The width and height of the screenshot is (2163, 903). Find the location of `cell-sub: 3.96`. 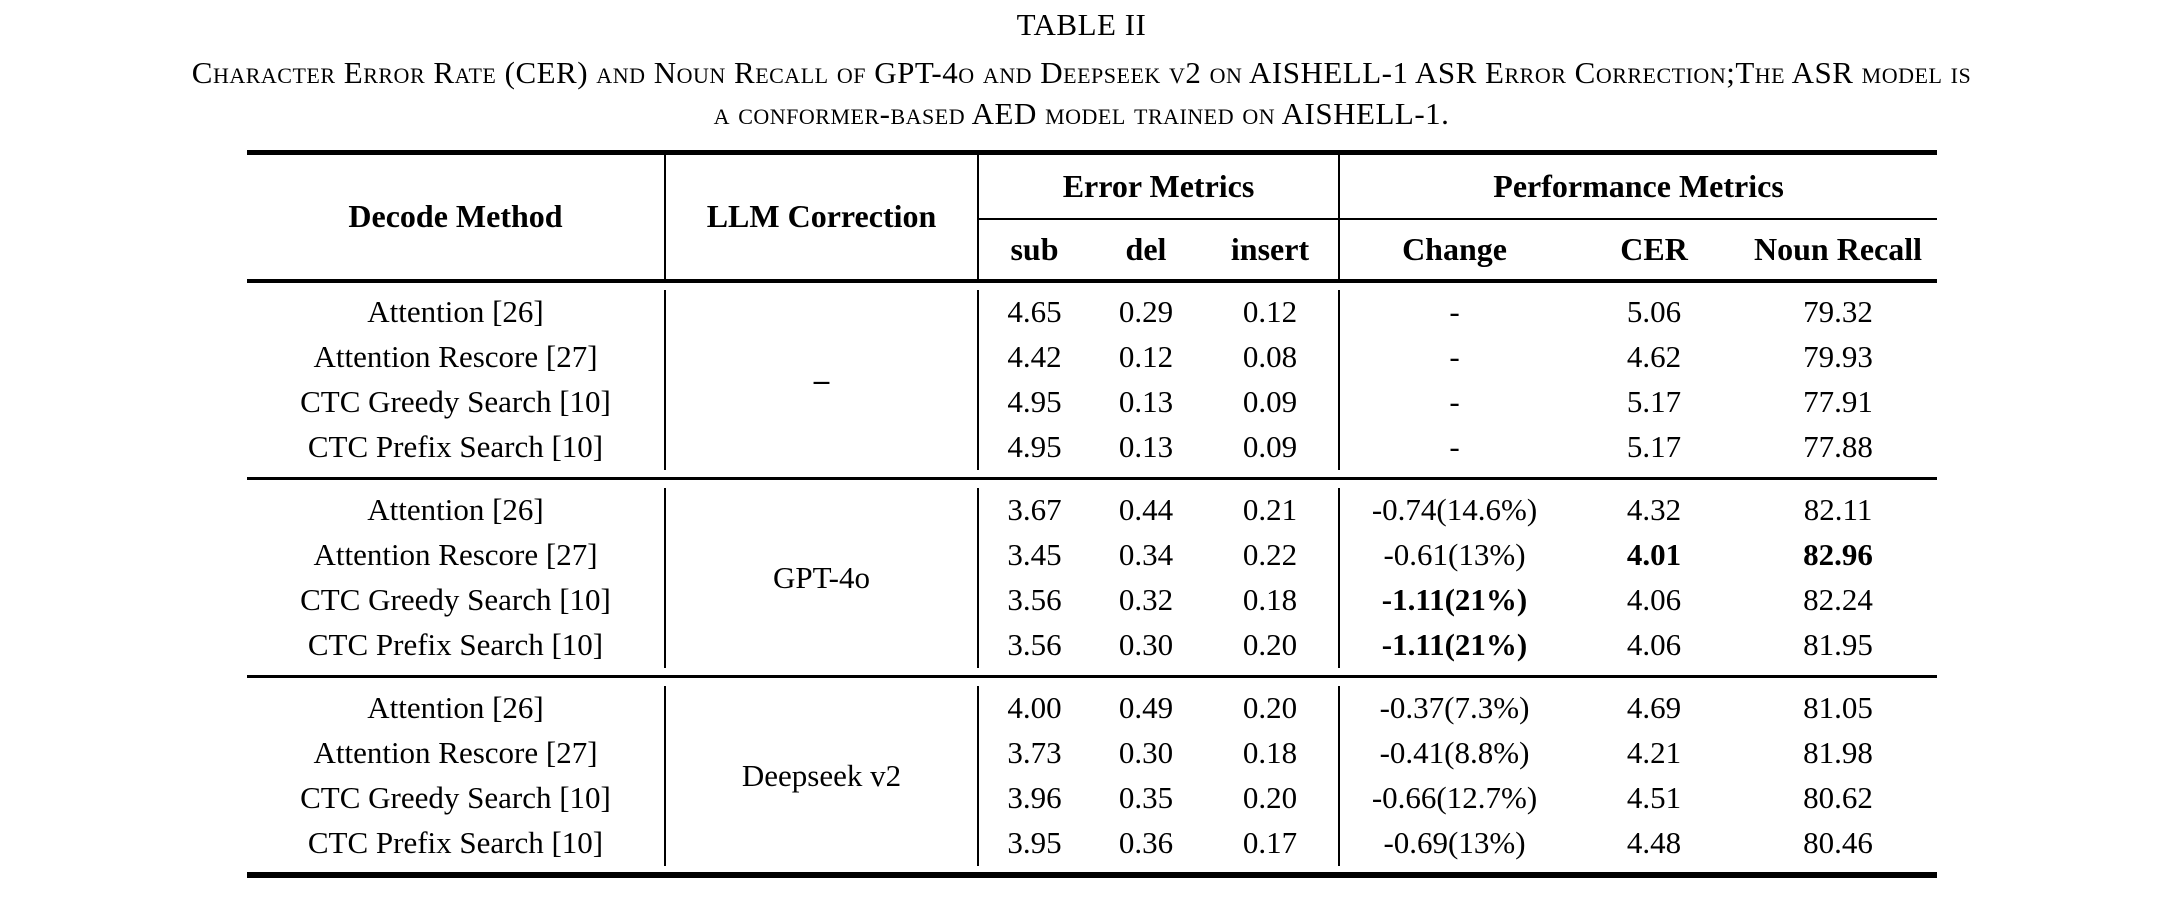

cell-sub: 3.96 is located at coordinates (1034, 797).